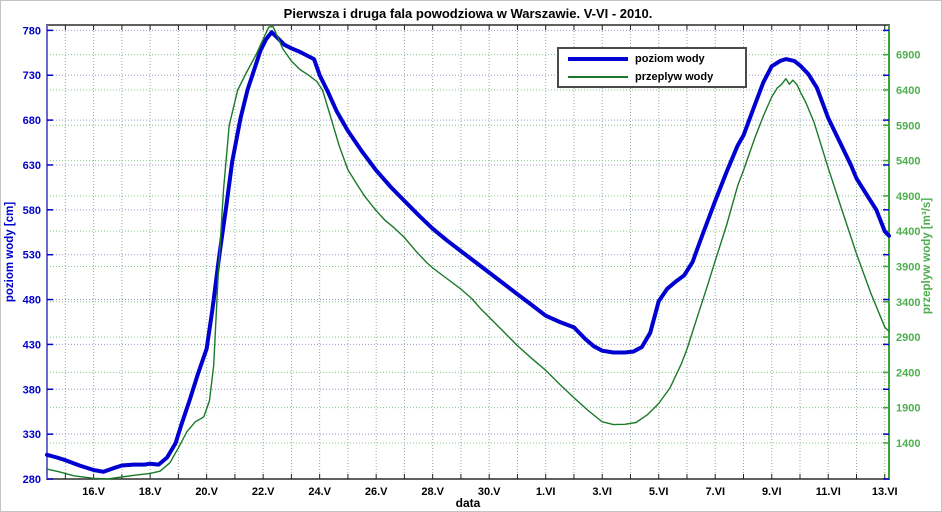 The width and height of the screenshot is (942, 512). I want to click on right-axis-label: przeplyw wody [m³/s], so click(927, 256).